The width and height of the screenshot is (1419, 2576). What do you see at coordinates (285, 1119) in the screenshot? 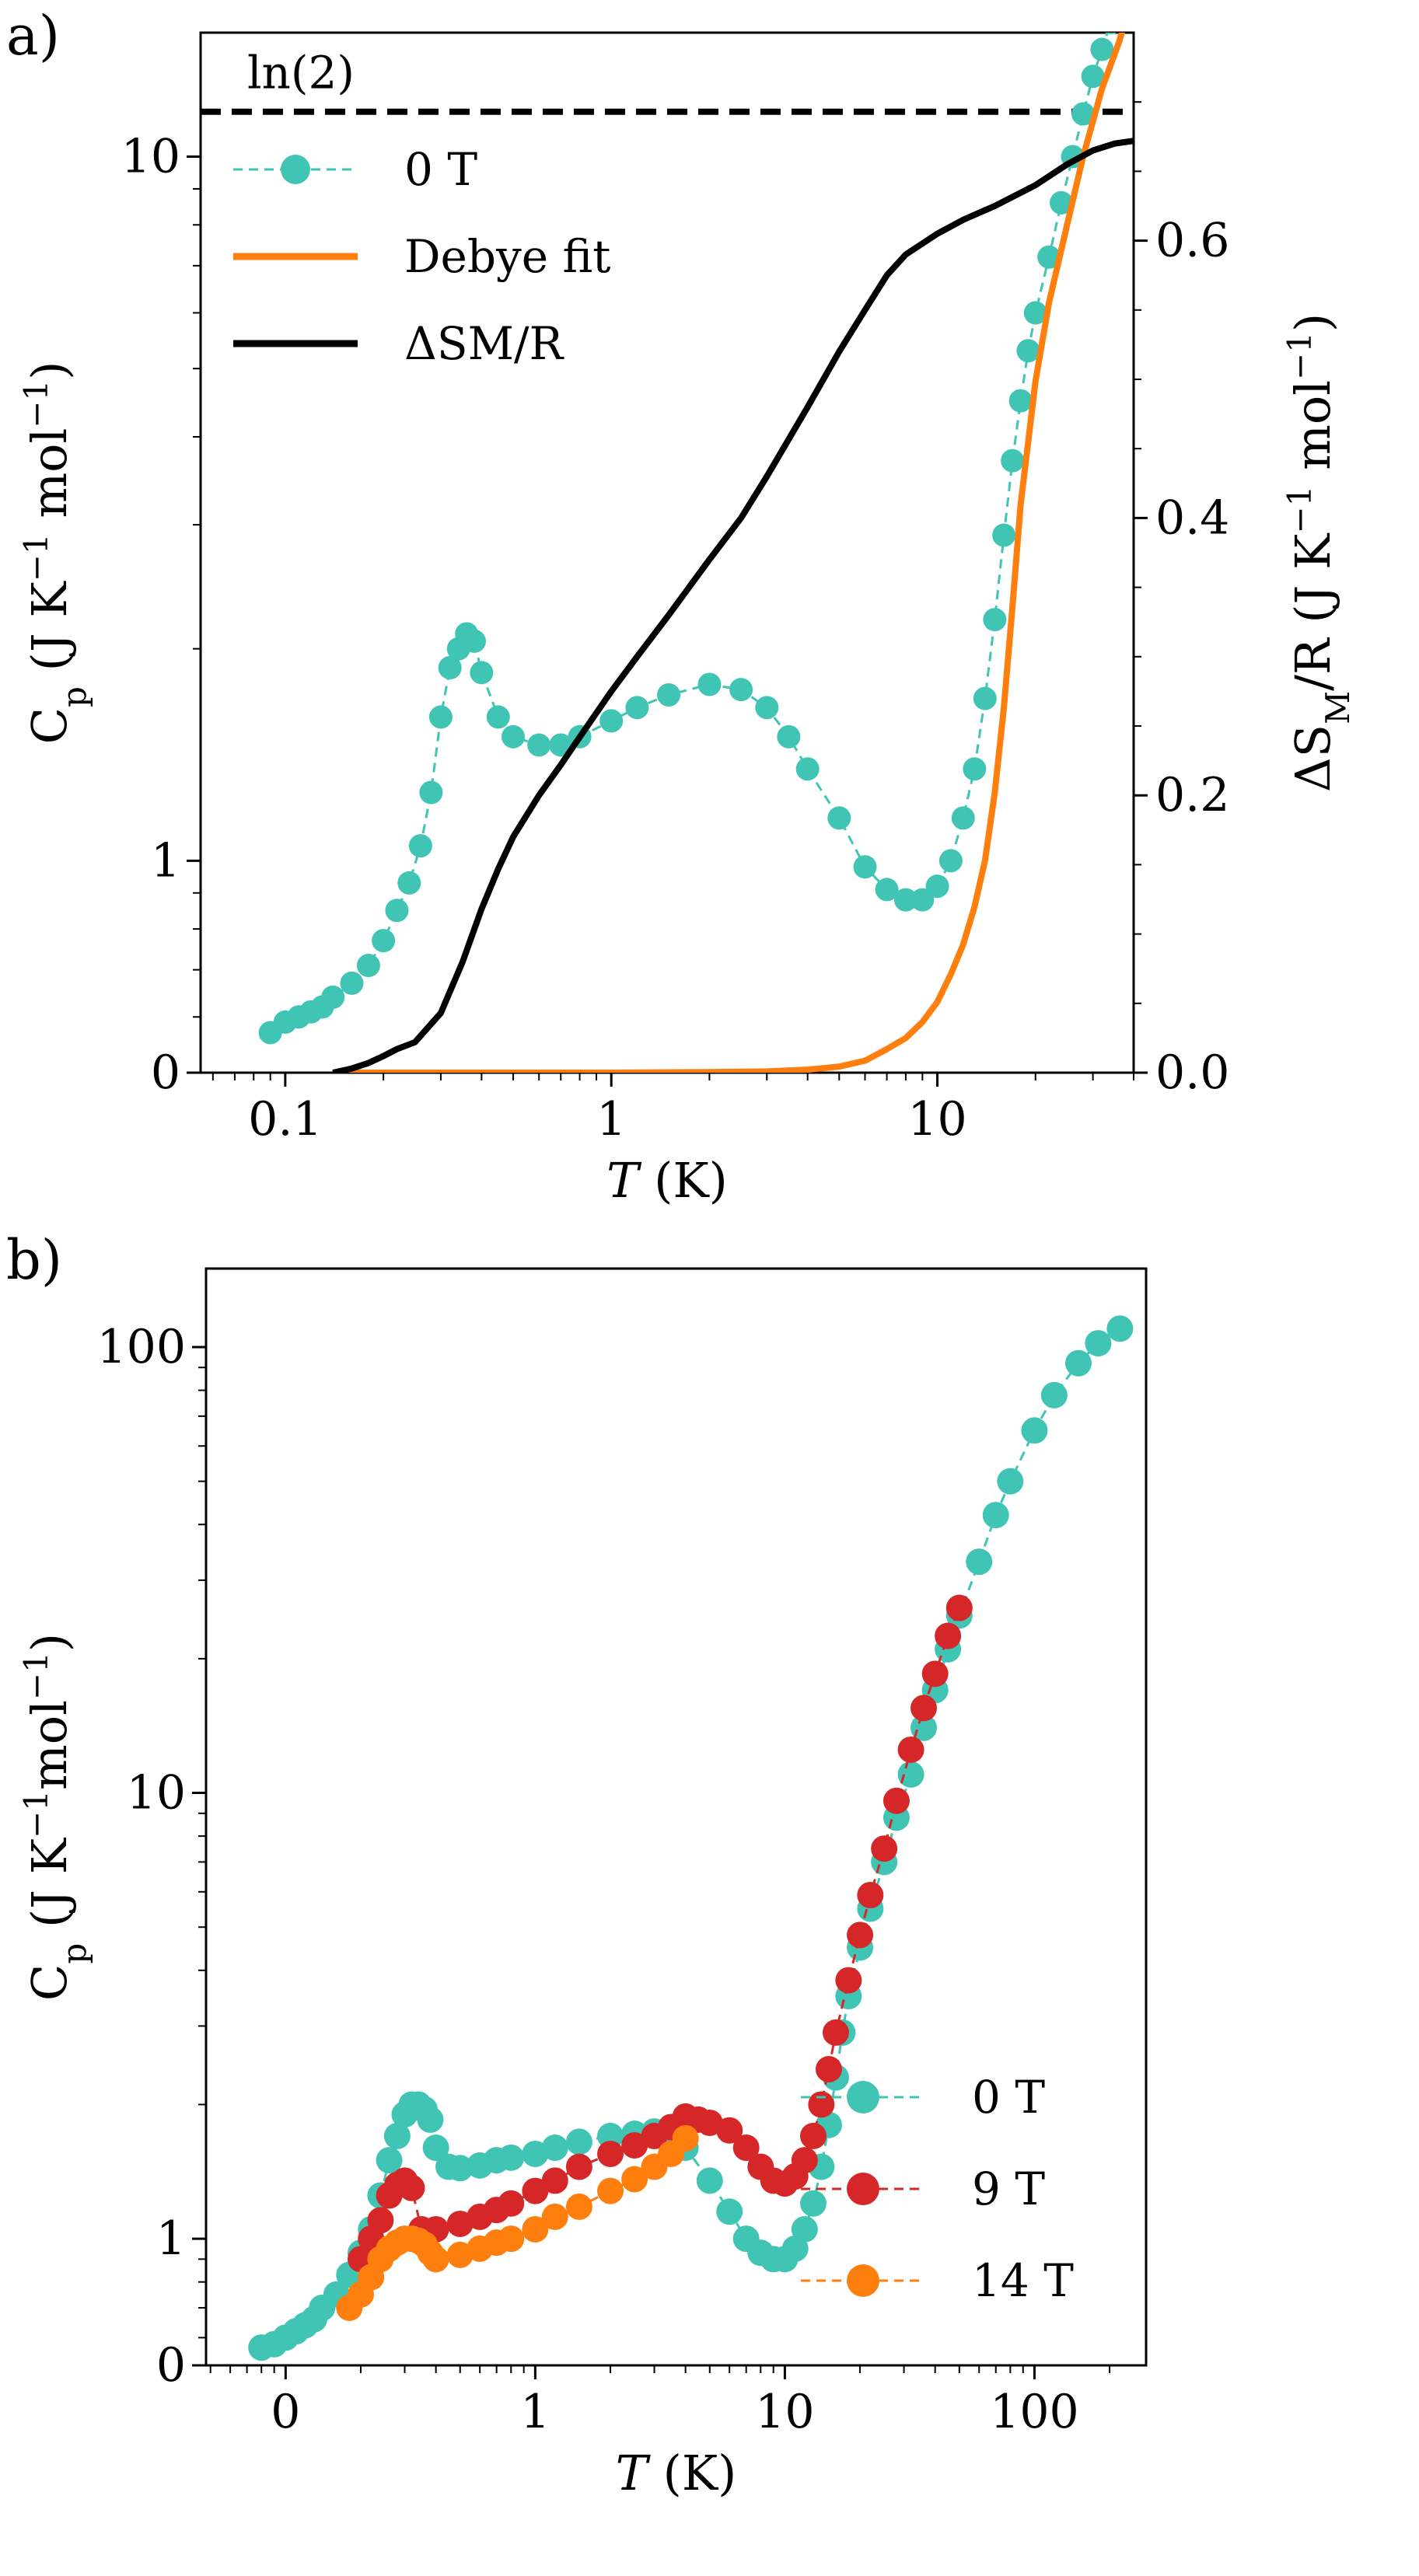
I see `x-tick-label: 0.1` at bounding box center [285, 1119].